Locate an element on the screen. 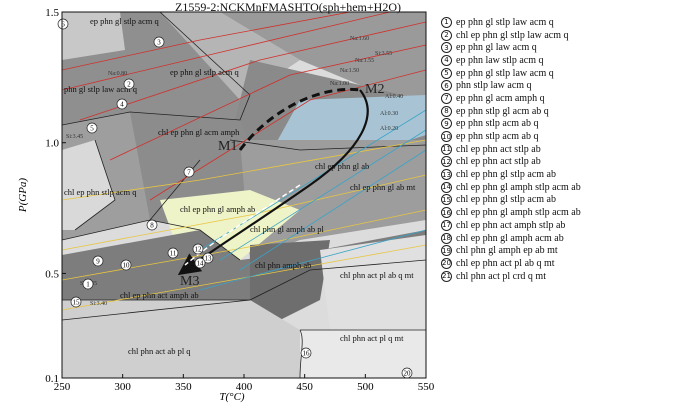 This screenshot has width=700, height=409. y-tick-label: 1.5 is located at coordinates (52, 13).